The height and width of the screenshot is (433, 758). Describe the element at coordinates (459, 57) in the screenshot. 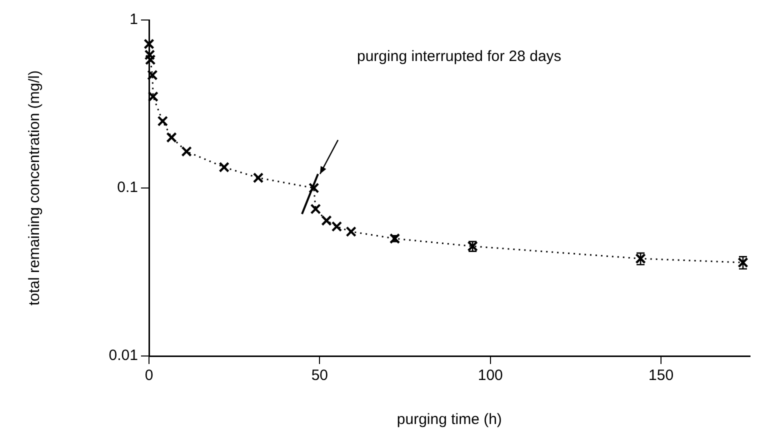

I see `annotation: purging interrupted for 28 days` at that location.